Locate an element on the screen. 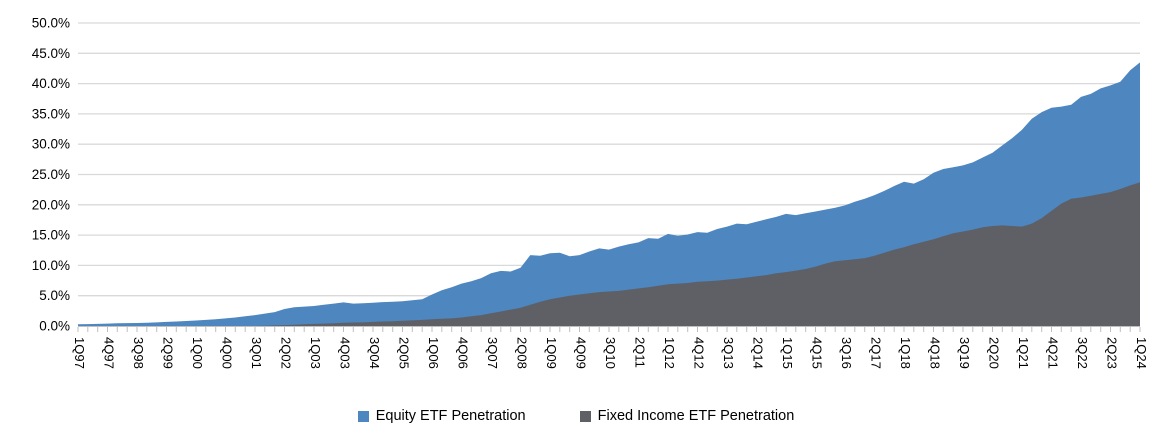 Image resolution: width=1152 pixels, height=447 pixels. legend-item-equity: Equity ETF Penetration is located at coordinates (441, 416).